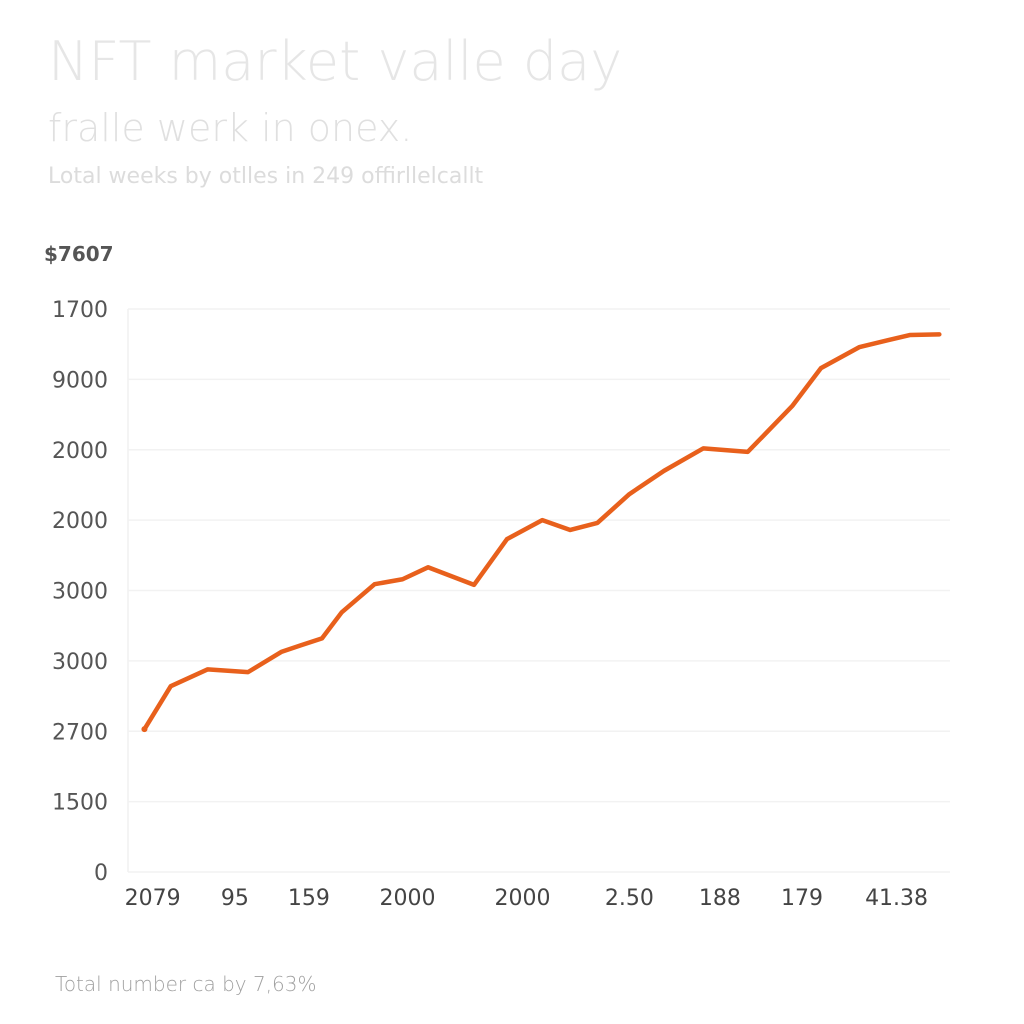 Image resolution: width=1024 pixels, height=1024 pixels. What do you see at coordinates (144, 729) in the screenshot?
I see `data-point` at bounding box center [144, 729].